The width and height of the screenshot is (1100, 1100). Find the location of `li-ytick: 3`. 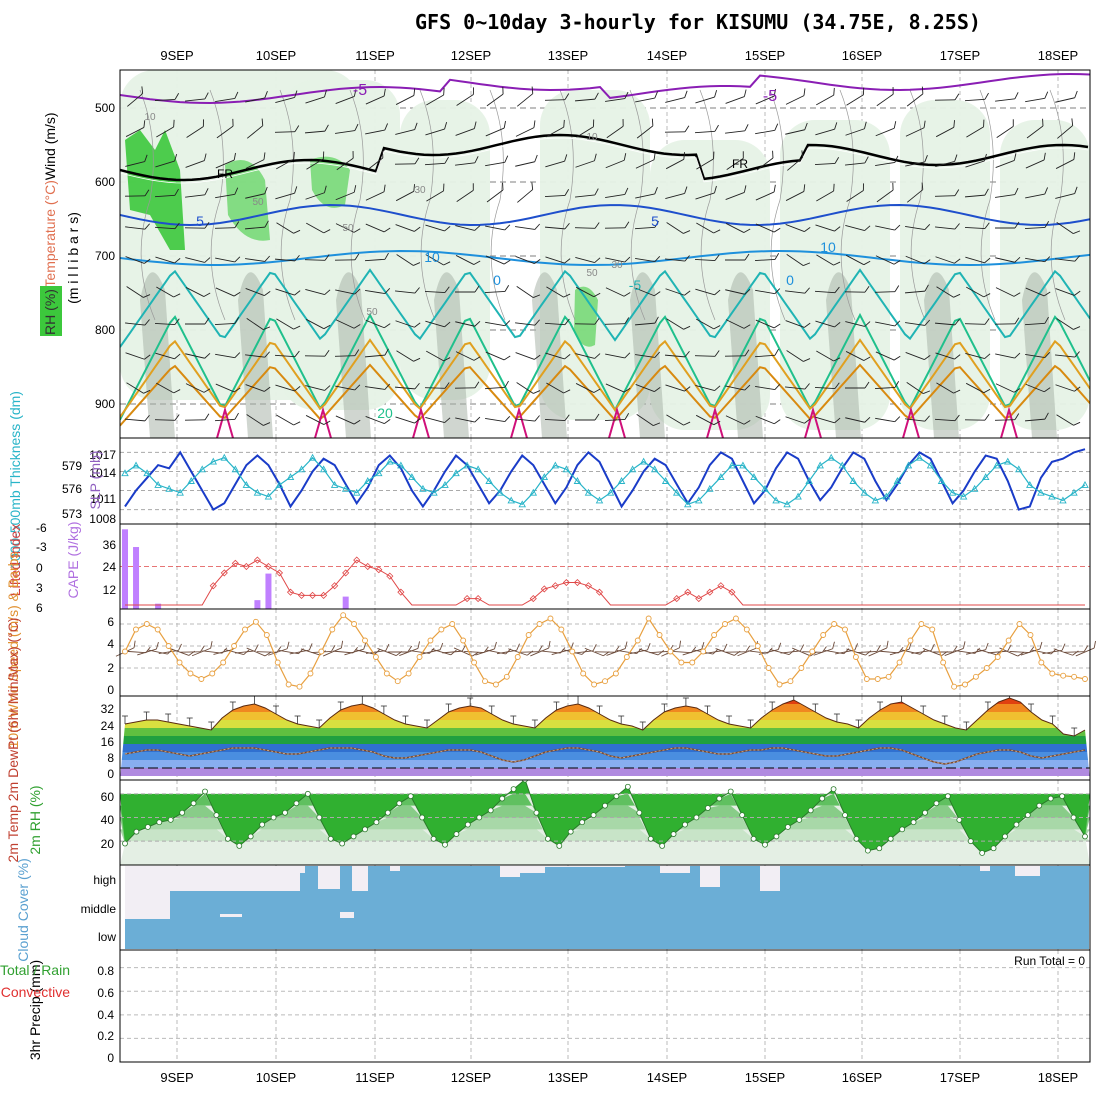

li-ytick: 3 is located at coordinates (39, 588).